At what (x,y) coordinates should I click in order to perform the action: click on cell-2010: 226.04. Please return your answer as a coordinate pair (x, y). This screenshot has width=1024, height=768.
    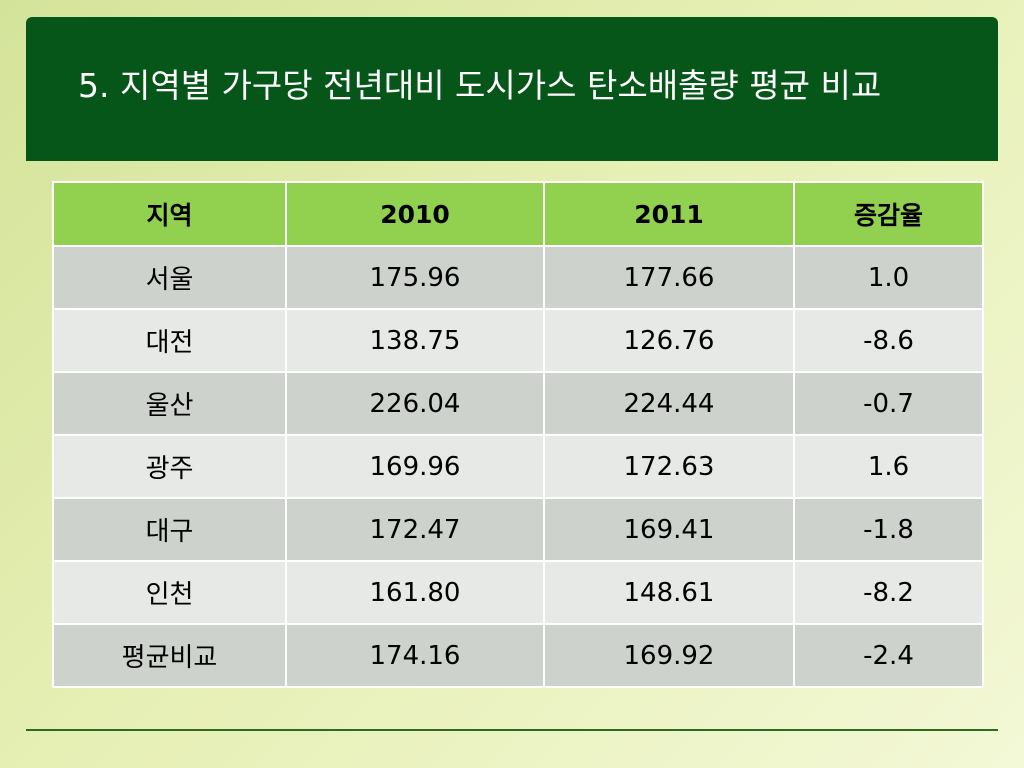
    Looking at the image, I should click on (415, 403).